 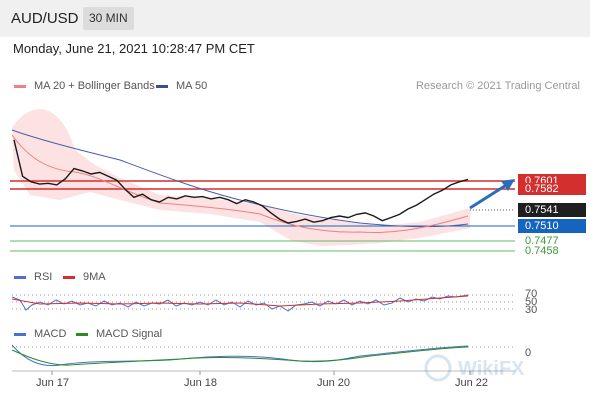 What do you see at coordinates (528, 353) in the screenshot?
I see `macd-zero-label: 0` at bounding box center [528, 353].